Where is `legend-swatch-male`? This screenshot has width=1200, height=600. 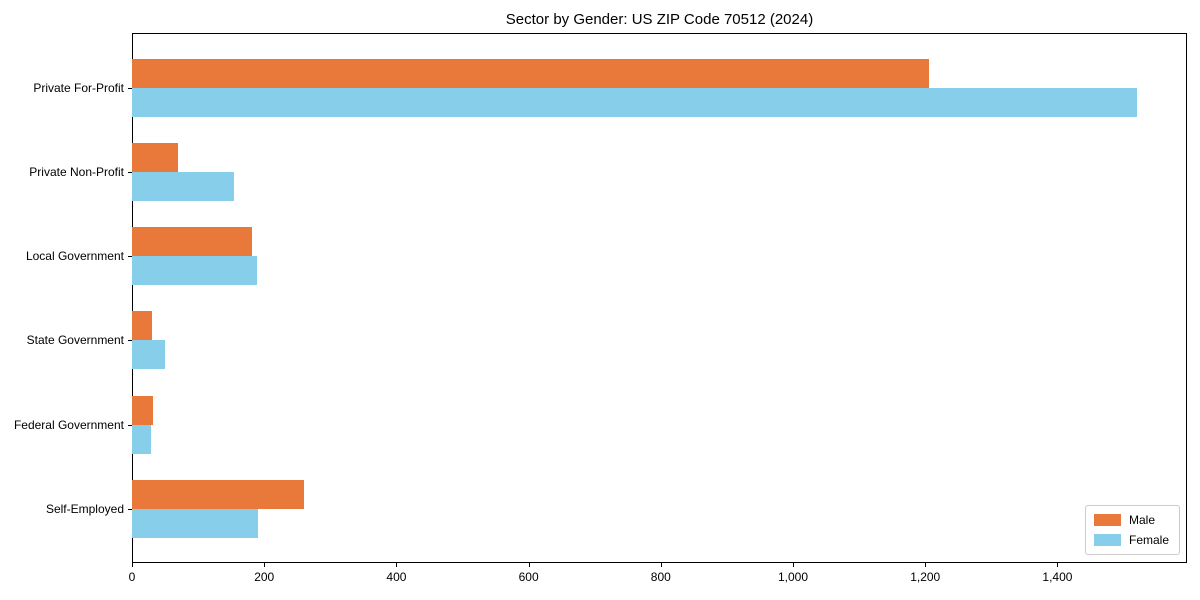 legend-swatch-male is located at coordinates (1107, 520).